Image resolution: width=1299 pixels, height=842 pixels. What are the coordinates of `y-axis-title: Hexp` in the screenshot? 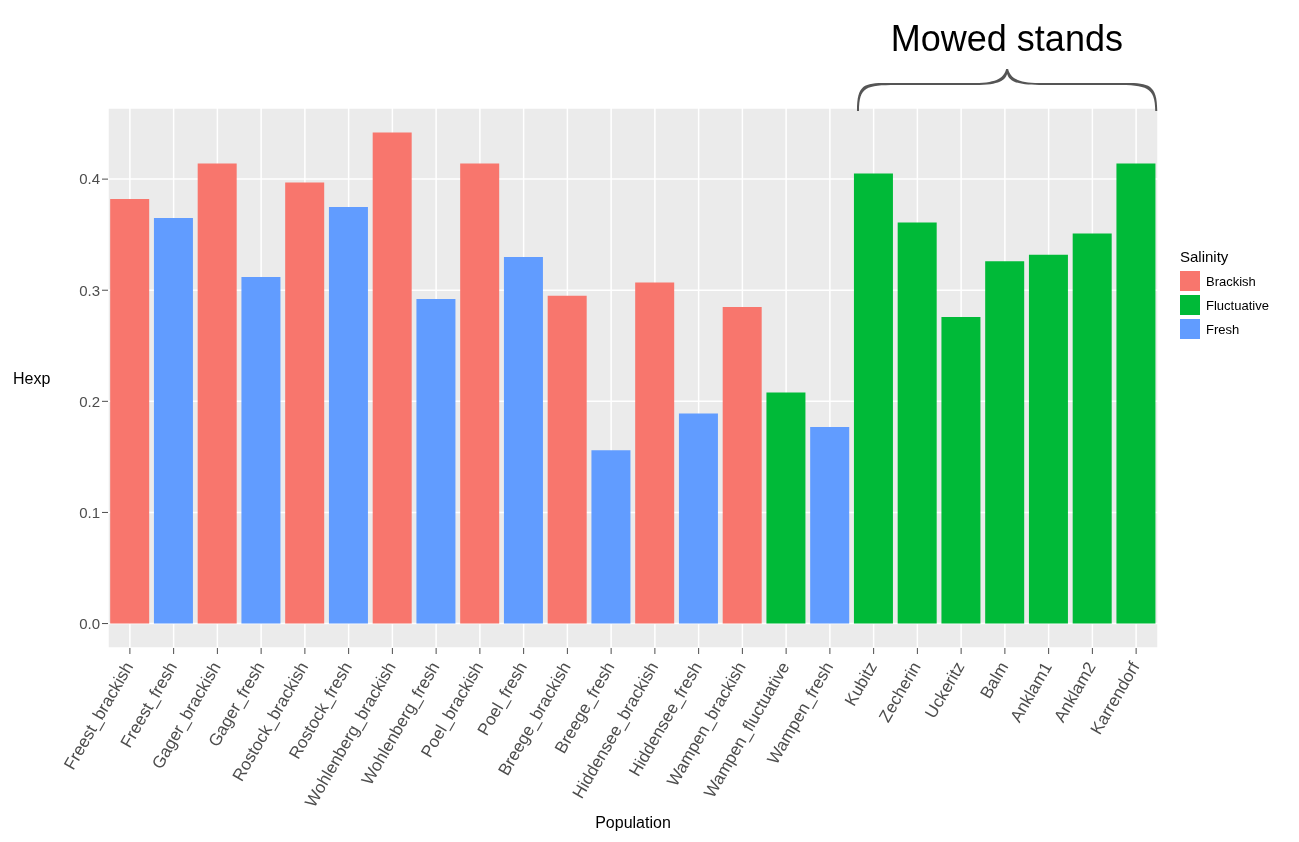 It's located at (32, 378).